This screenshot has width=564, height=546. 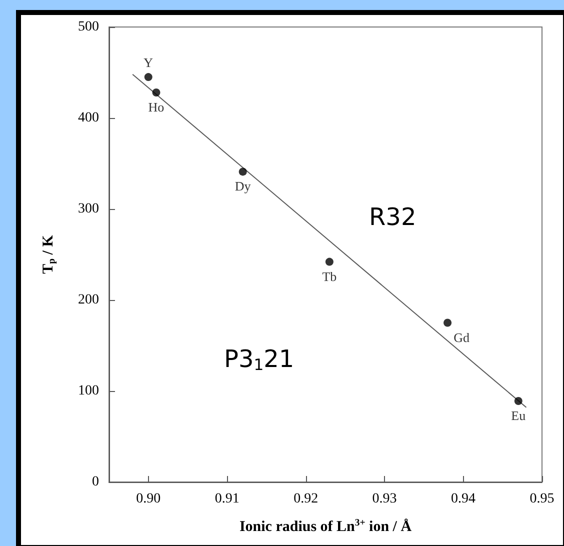 What do you see at coordinates (518, 416) in the screenshot?
I see `annotation: Eu` at bounding box center [518, 416].